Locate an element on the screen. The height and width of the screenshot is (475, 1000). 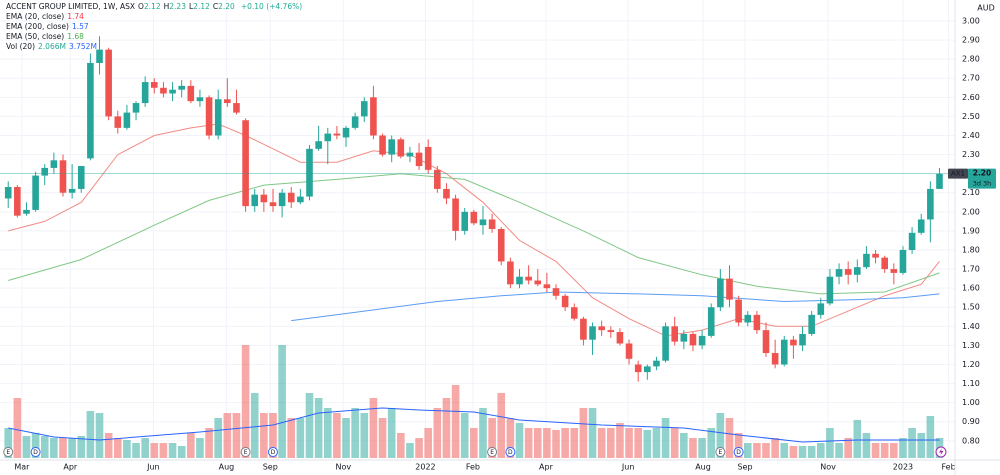
ohlc-value: 2.12 is located at coordinates (152, 6).